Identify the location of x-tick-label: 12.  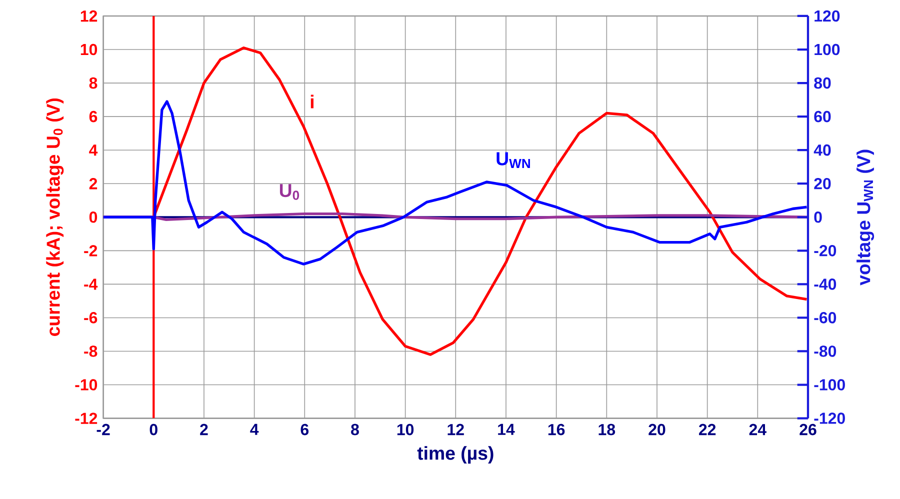
(456, 430).